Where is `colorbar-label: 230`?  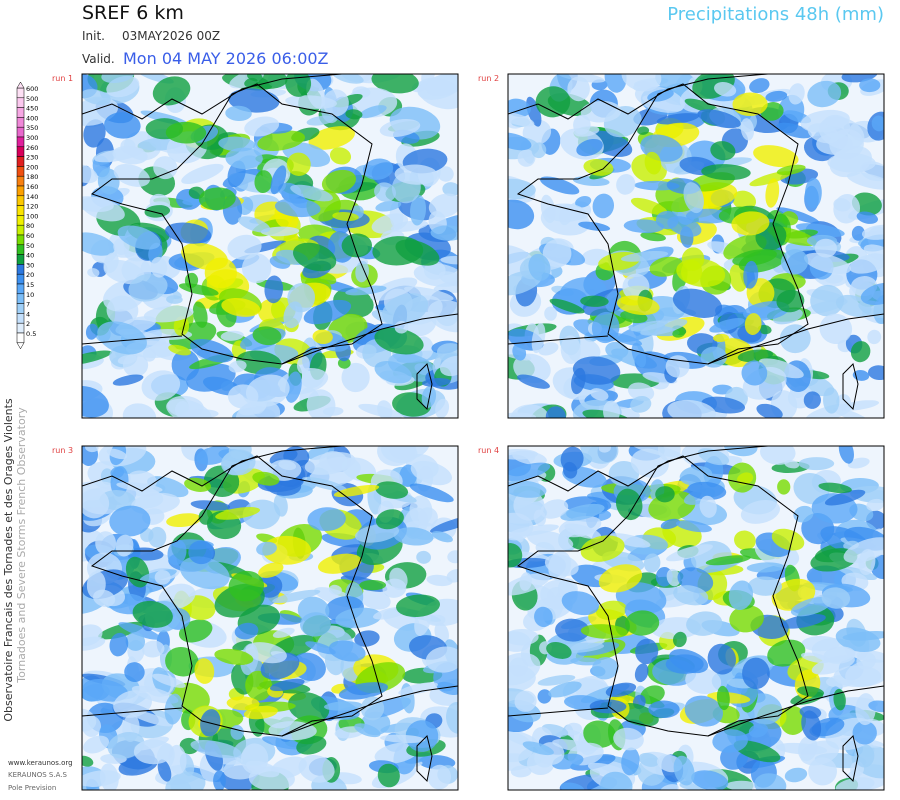
colorbar-label: 230 is located at coordinates (32, 158).